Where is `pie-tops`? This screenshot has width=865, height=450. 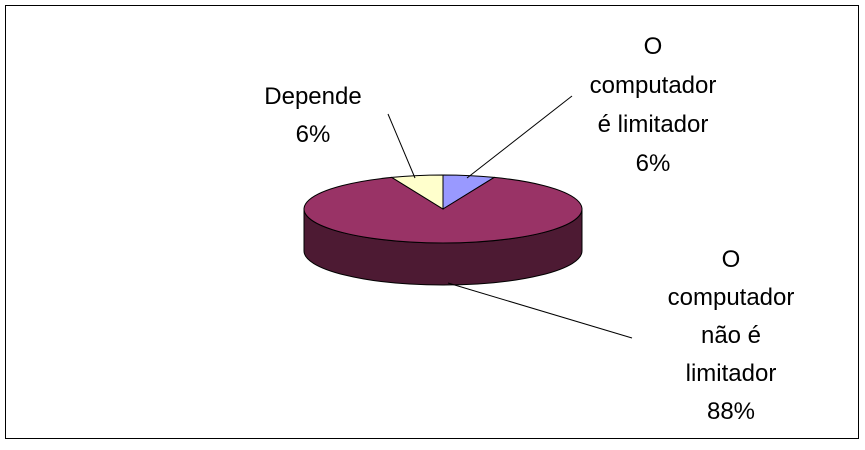
pie-tops is located at coordinates (443, 209).